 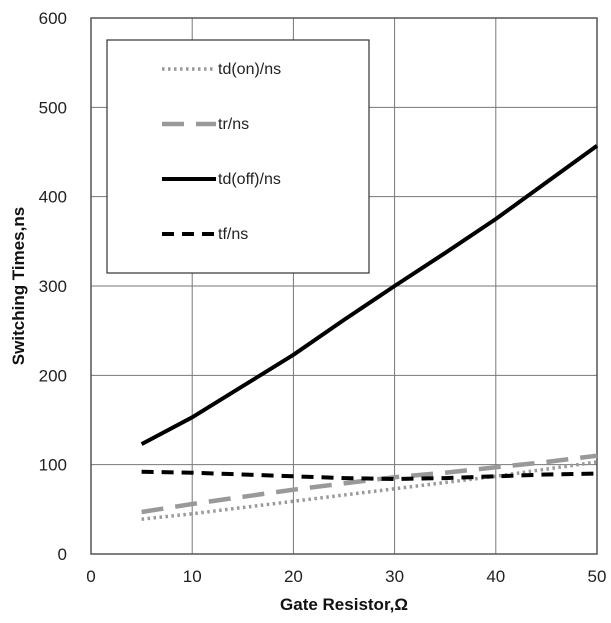 What do you see at coordinates (53, 197) in the screenshot?
I see `y-tick-label: 400` at bounding box center [53, 197].